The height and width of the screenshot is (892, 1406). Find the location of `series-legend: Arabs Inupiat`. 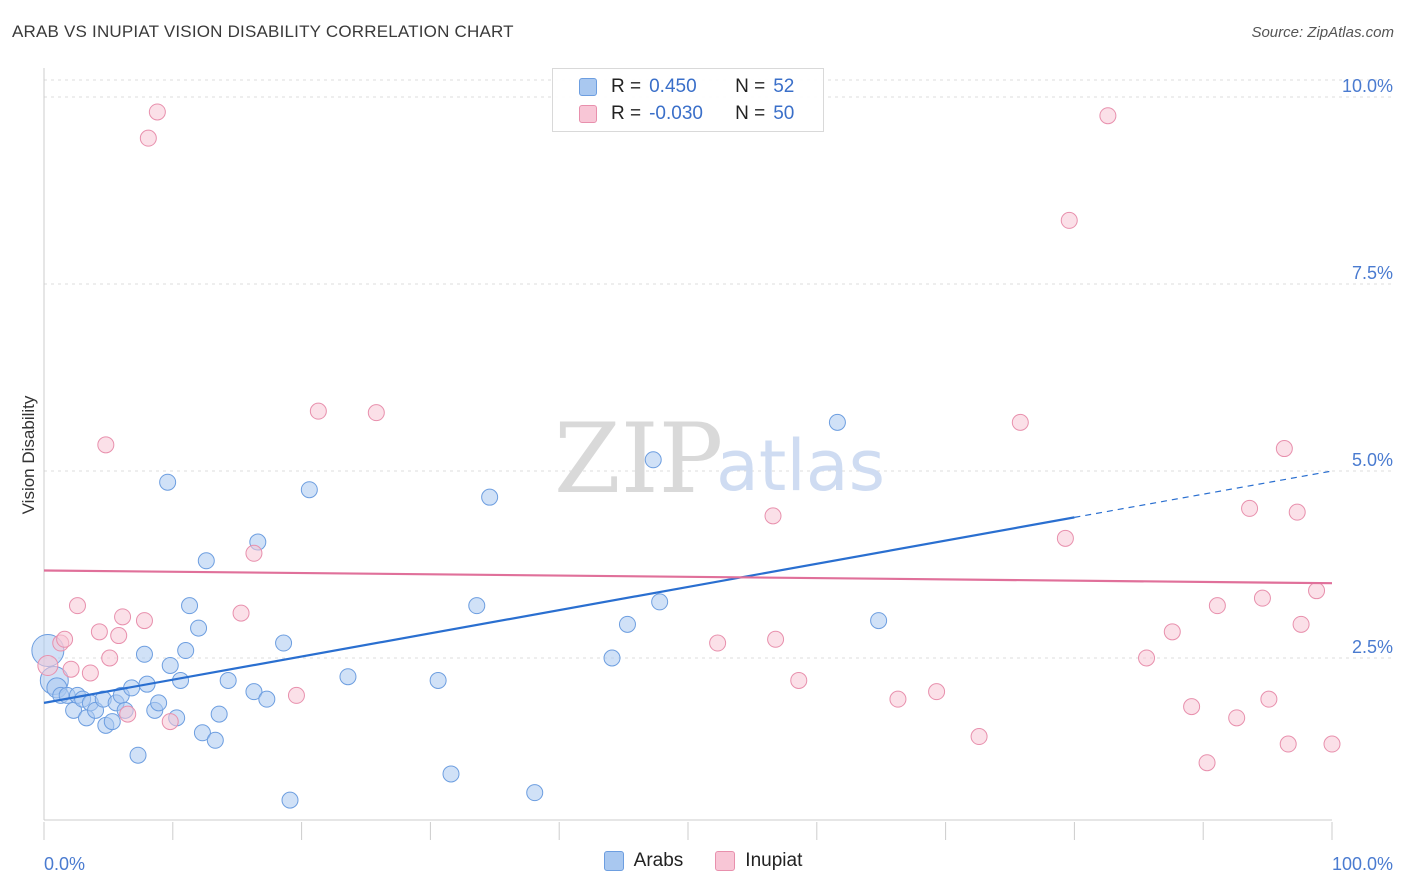

series-legend: Arabs Inupiat is located at coordinates (703, 861).